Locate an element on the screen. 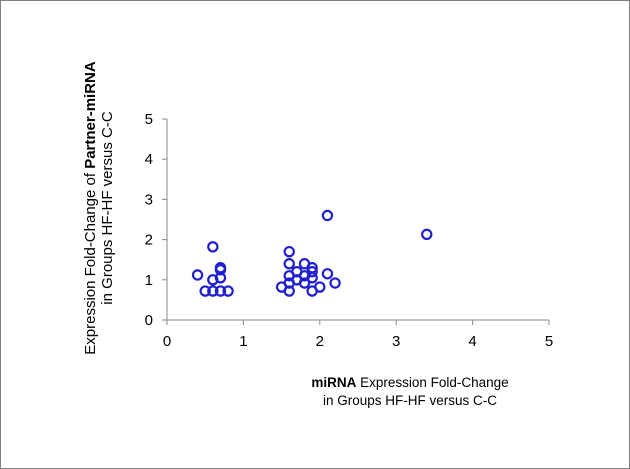 This screenshot has width=630, height=469. x-tick-label: 0 is located at coordinates (167, 341).